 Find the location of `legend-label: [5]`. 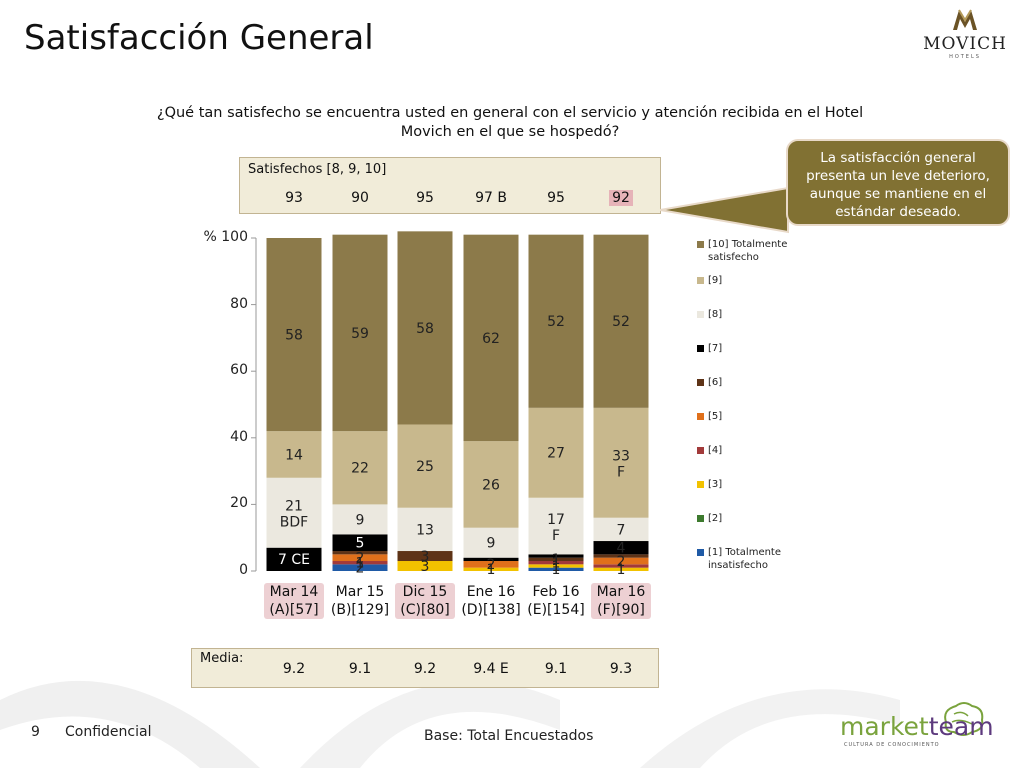

legend-label: [5] is located at coordinates (715, 416).